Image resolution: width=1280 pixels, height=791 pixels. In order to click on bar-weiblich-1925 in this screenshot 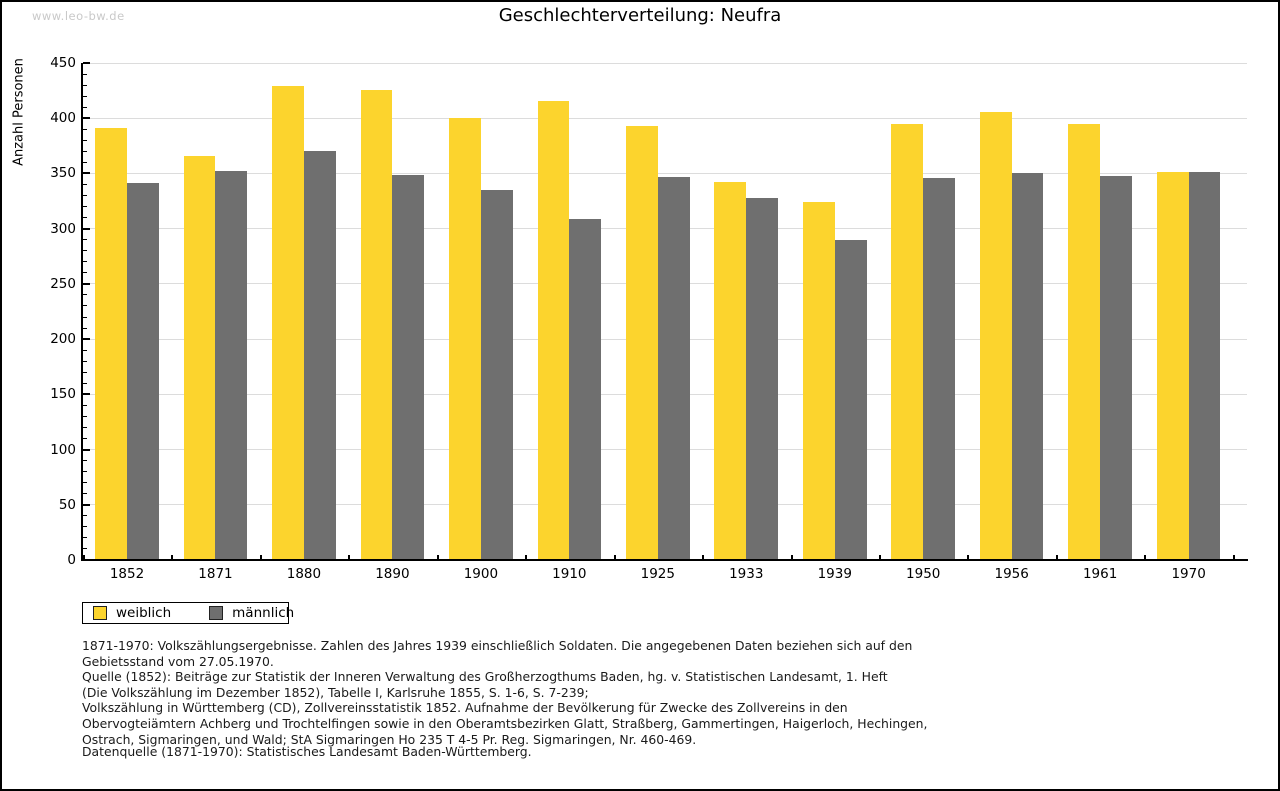, I will do `click(642, 342)`.